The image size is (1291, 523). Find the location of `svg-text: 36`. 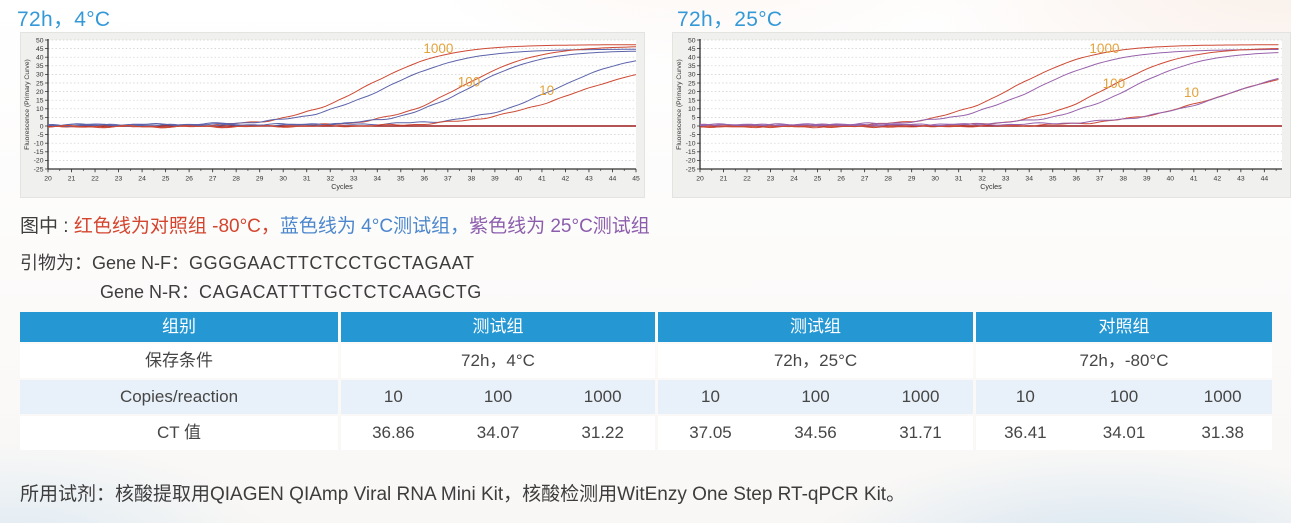

svg-text: 36 is located at coordinates (425, 179).